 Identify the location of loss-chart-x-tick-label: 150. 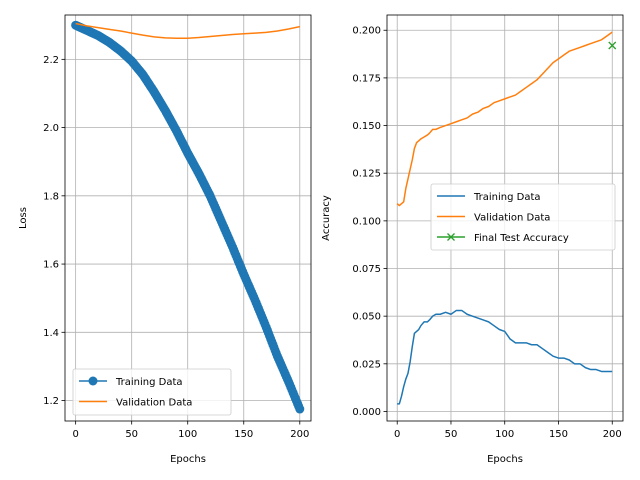
(243, 434).